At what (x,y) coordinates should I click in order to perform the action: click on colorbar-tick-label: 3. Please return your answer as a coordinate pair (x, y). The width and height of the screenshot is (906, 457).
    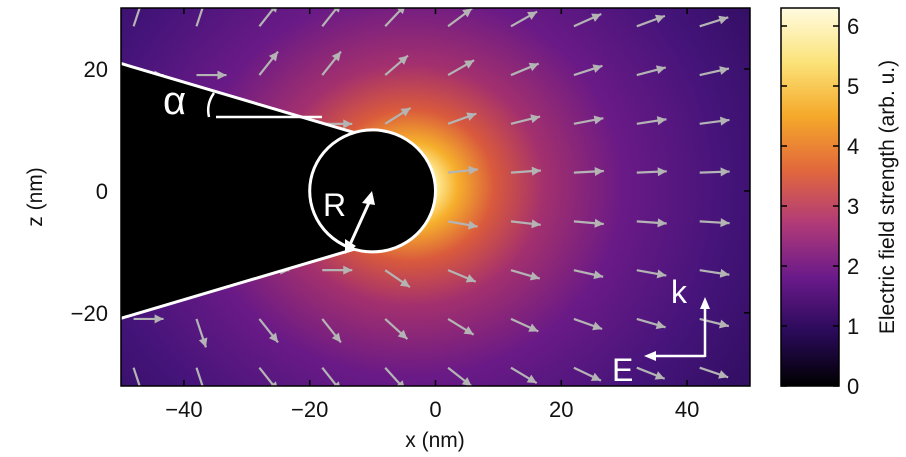
    Looking at the image, I should click on (853, 206).